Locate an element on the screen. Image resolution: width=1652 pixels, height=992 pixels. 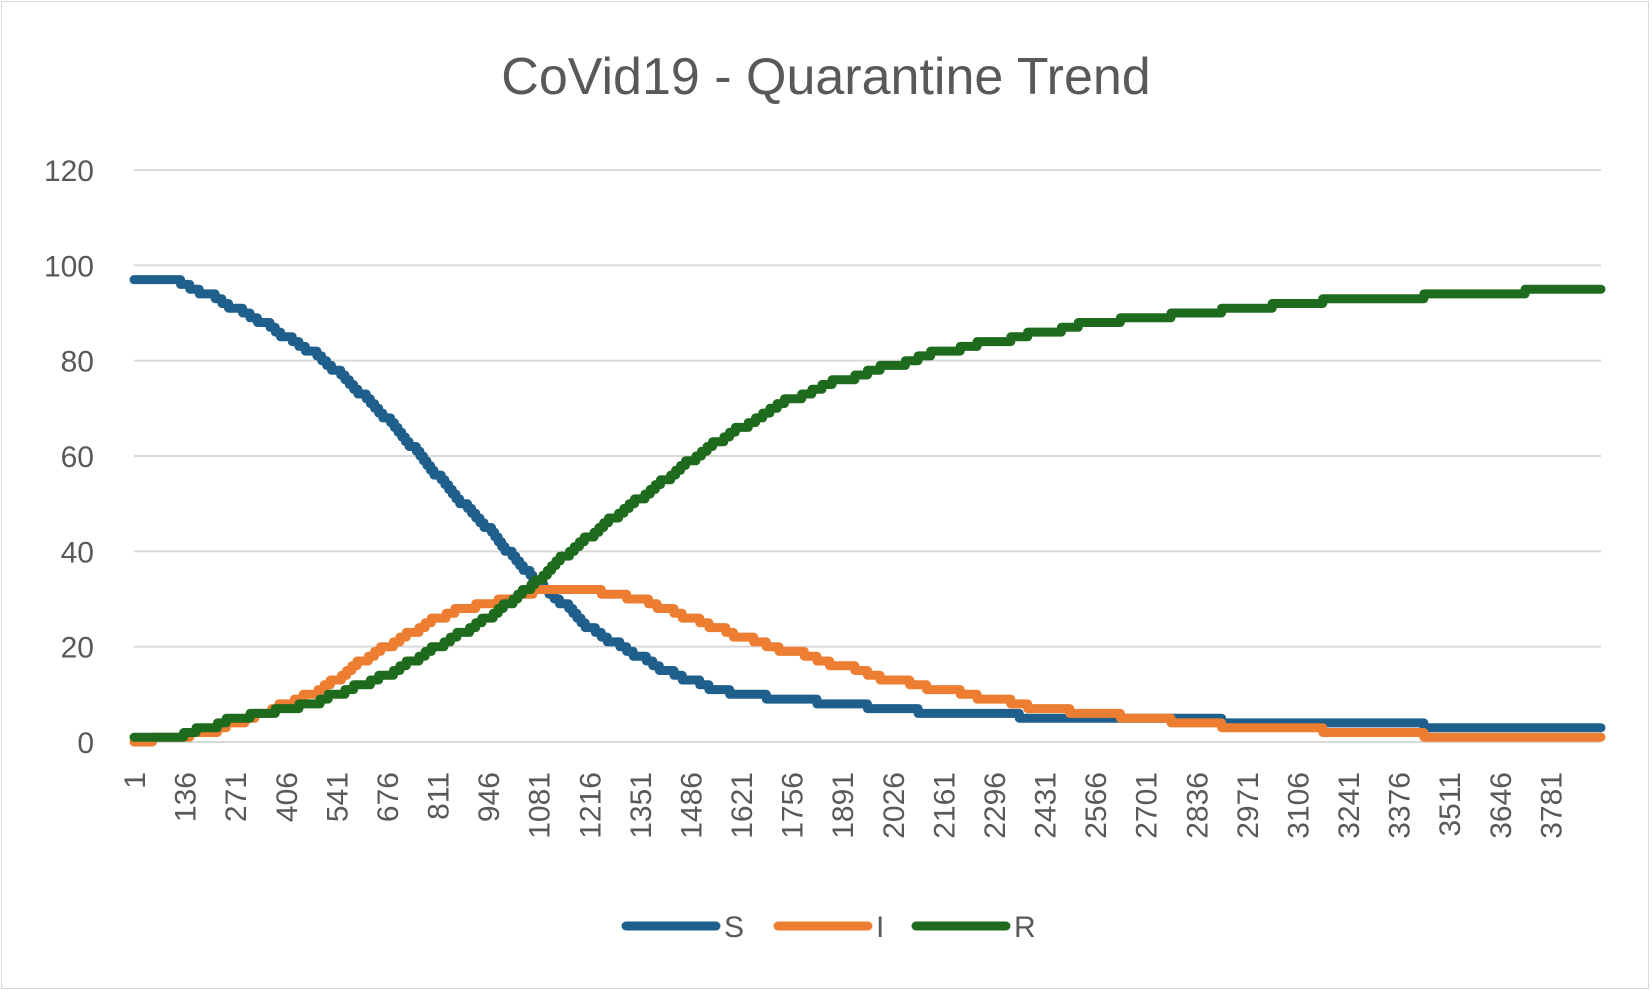
x-tick-label: 2026 is located at coordinates (894, 805).